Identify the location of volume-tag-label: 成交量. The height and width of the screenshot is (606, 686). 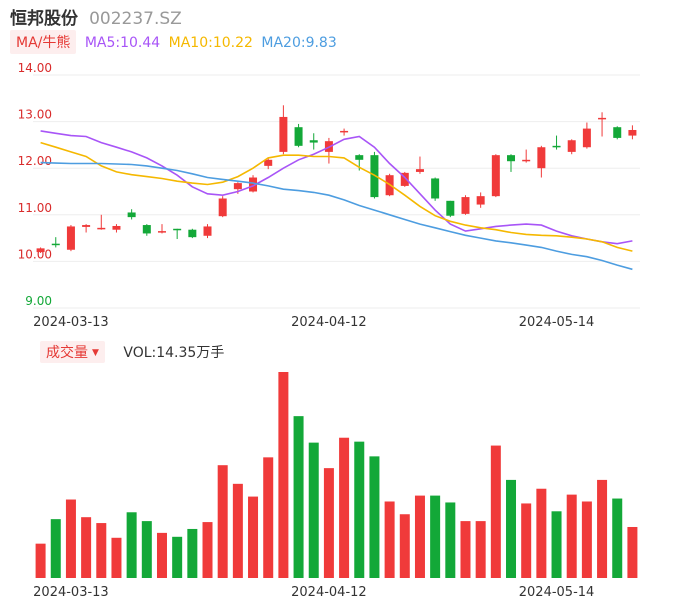
(67, 353).